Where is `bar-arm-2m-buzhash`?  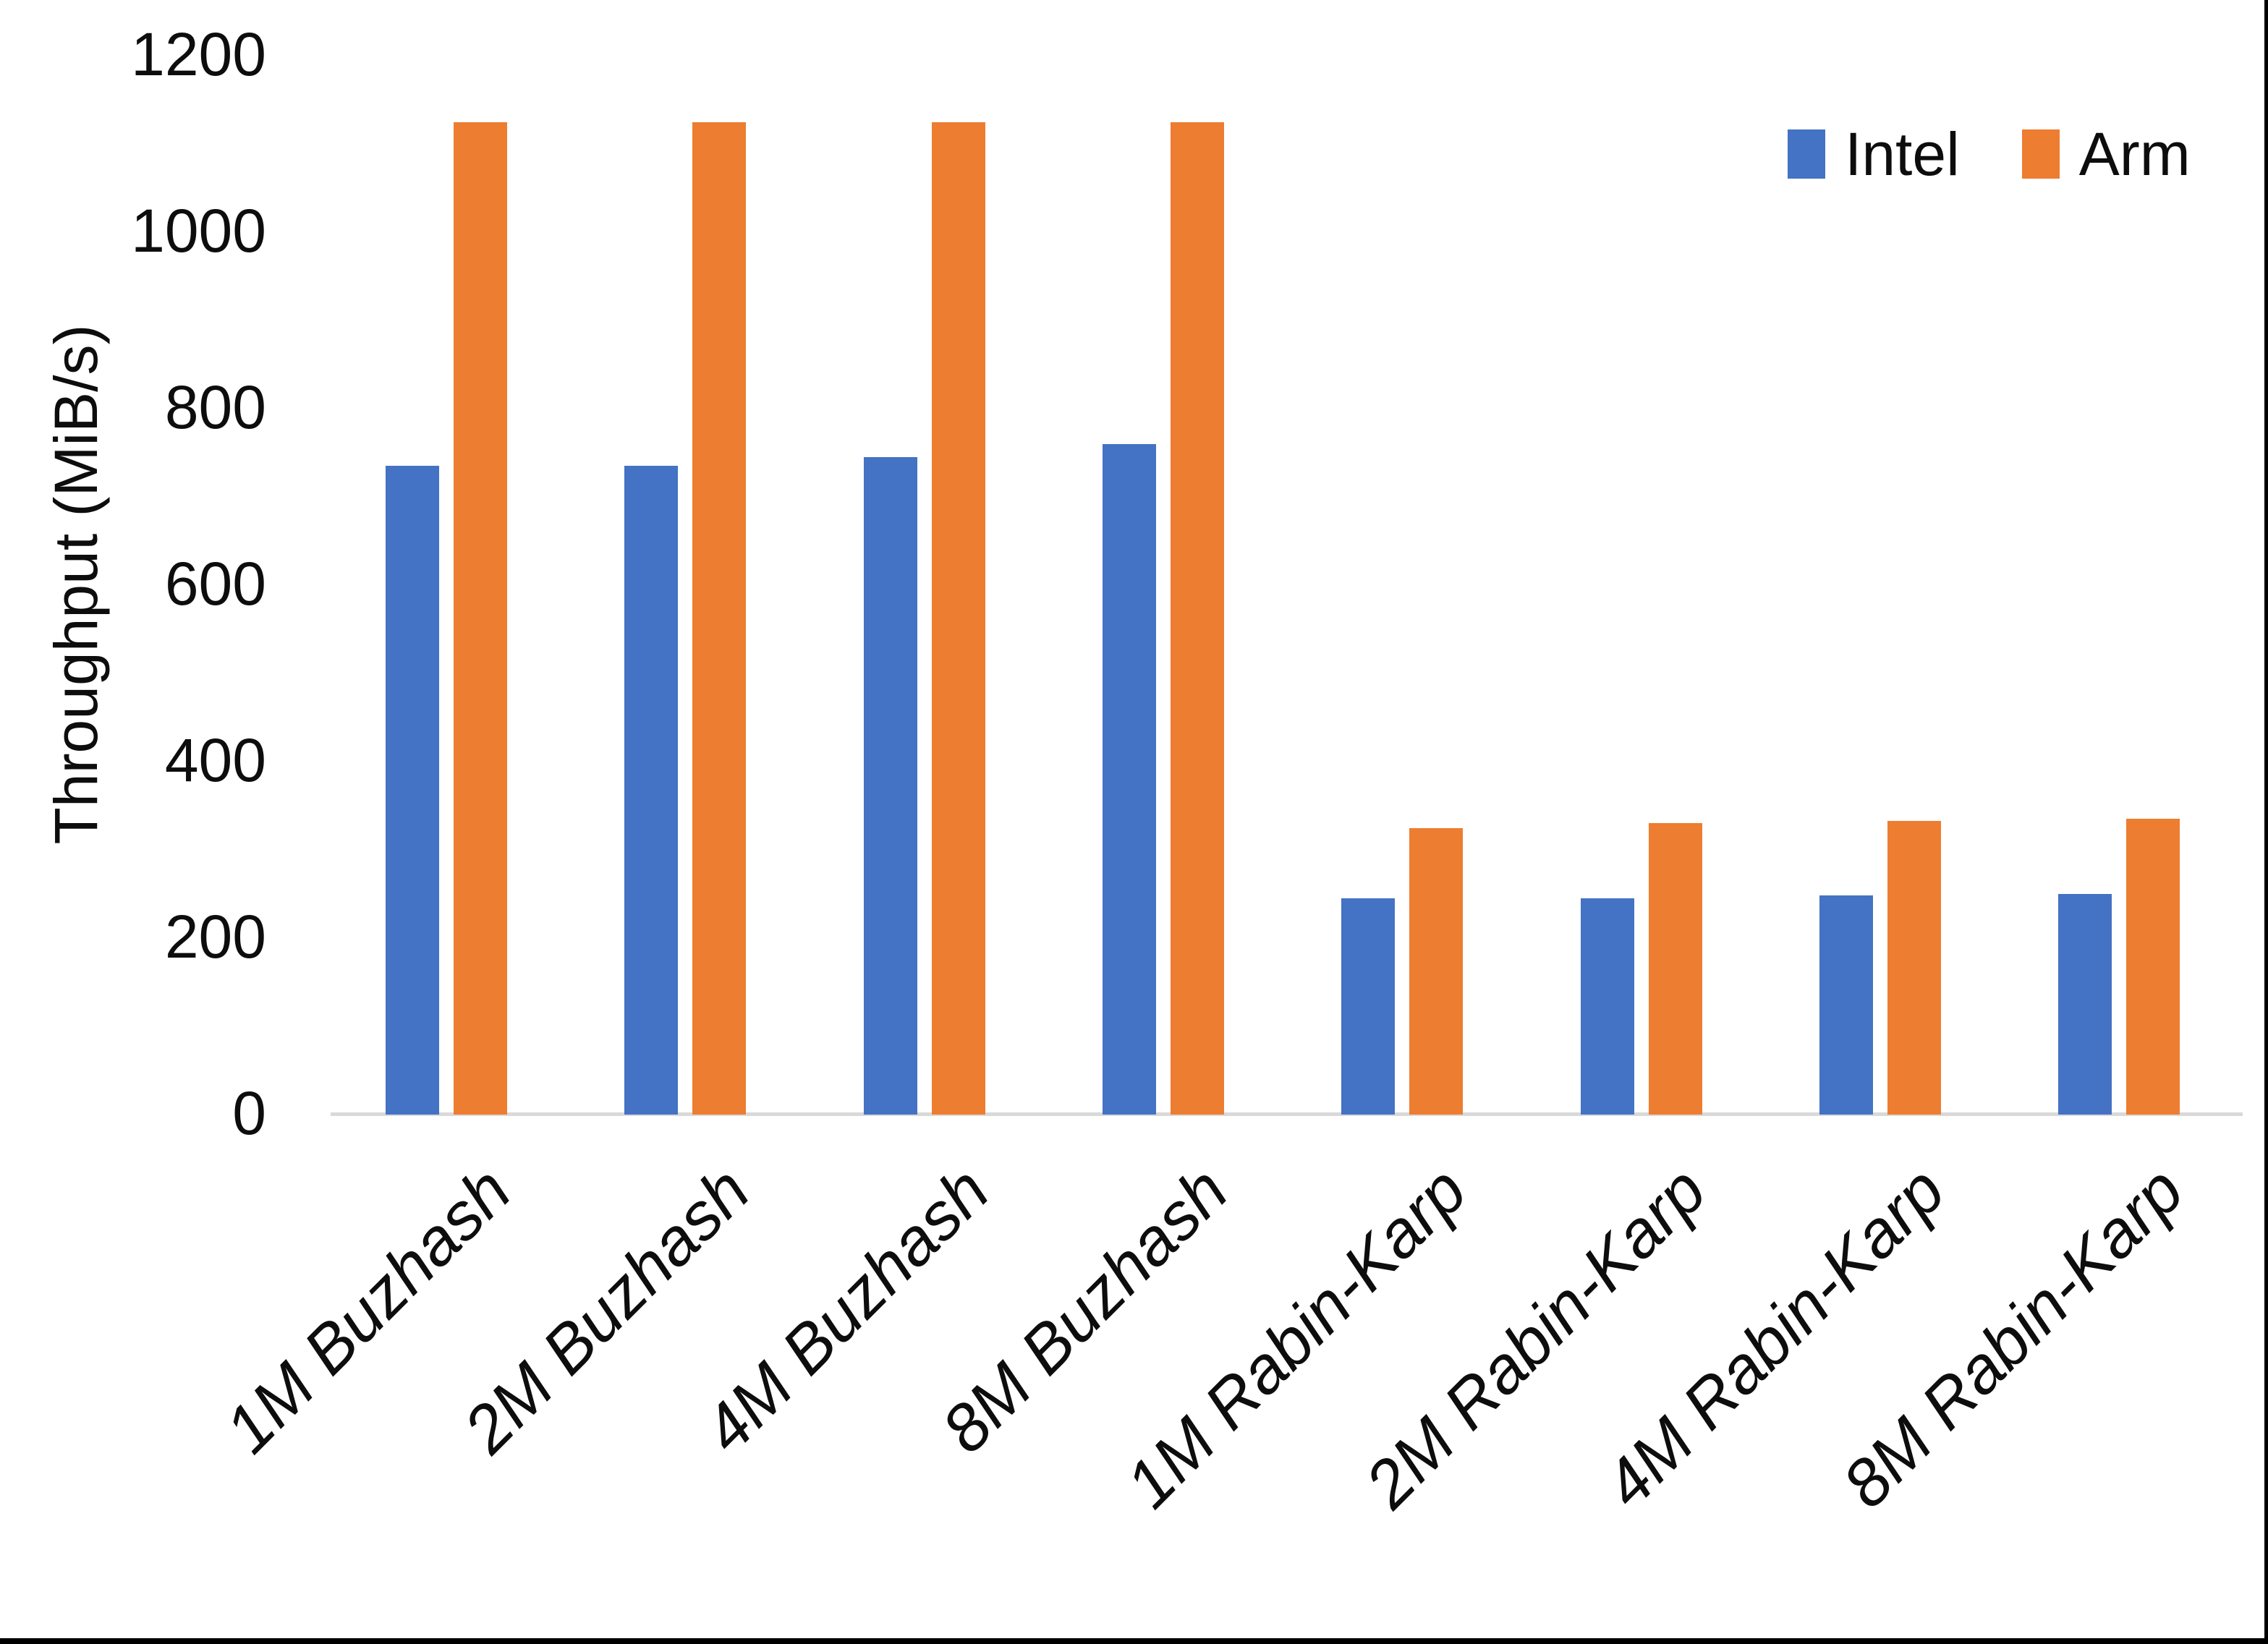 bar-arm-2m-buzhash is located at coordinates (719, 618).